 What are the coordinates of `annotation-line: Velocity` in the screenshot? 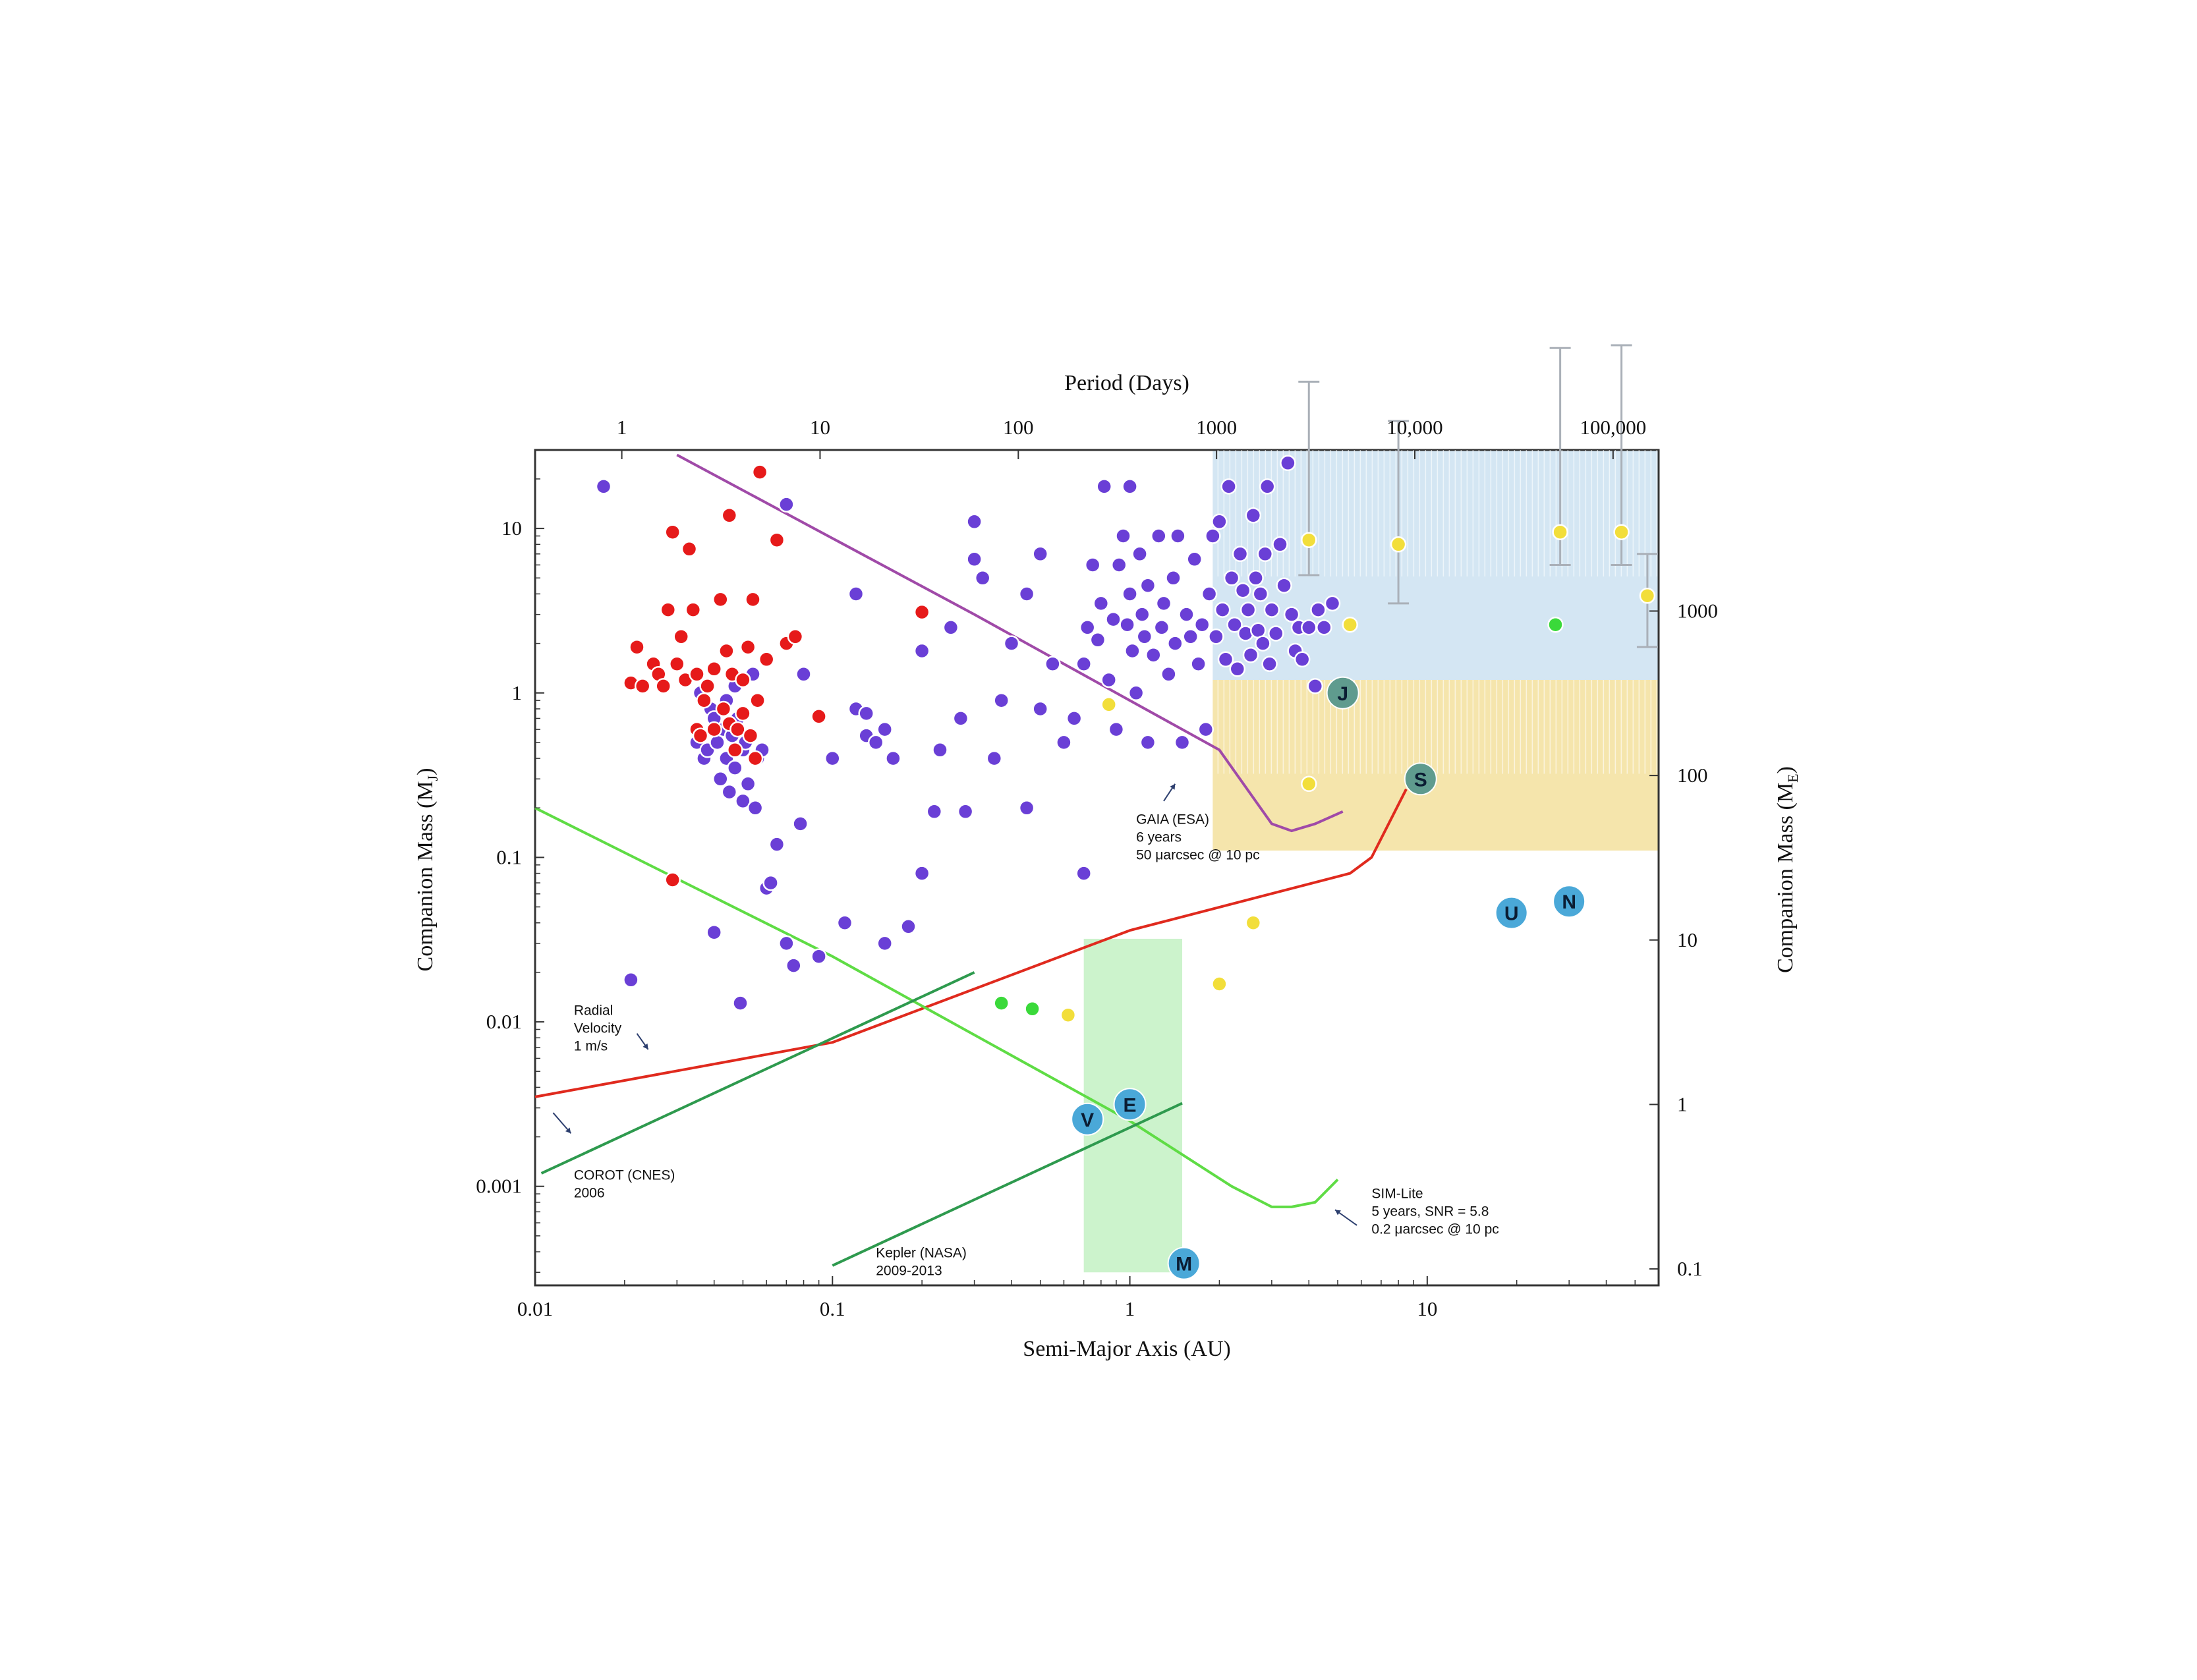 It's located at (598, 1028).